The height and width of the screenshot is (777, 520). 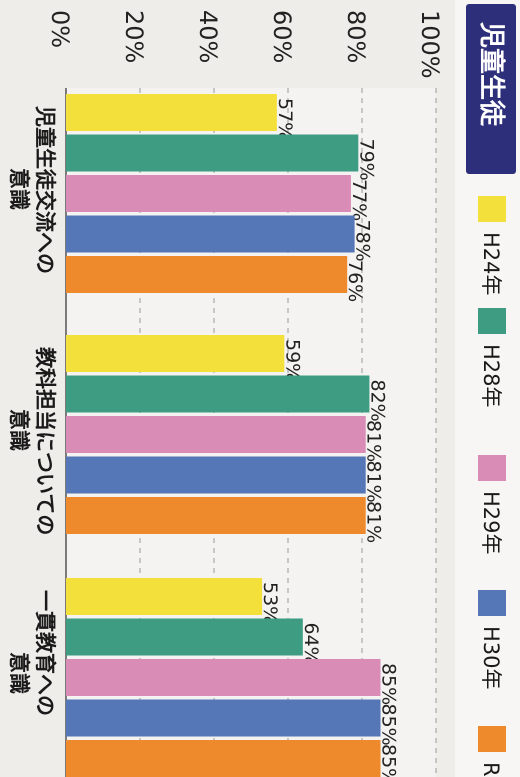 What do you see at coordinates (491, 74) in the screenshot?
I see `chart-title: 児童生徒` at bounding box center [491, 74].